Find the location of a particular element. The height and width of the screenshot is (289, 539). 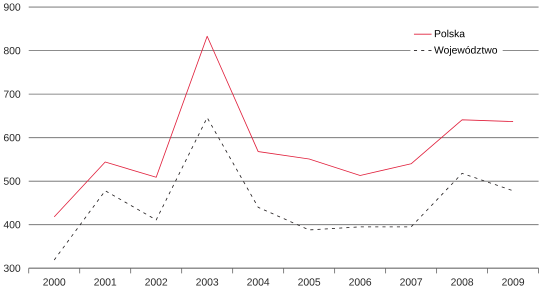

x-tick-label: 2004 is located at coordinates (258, 282).